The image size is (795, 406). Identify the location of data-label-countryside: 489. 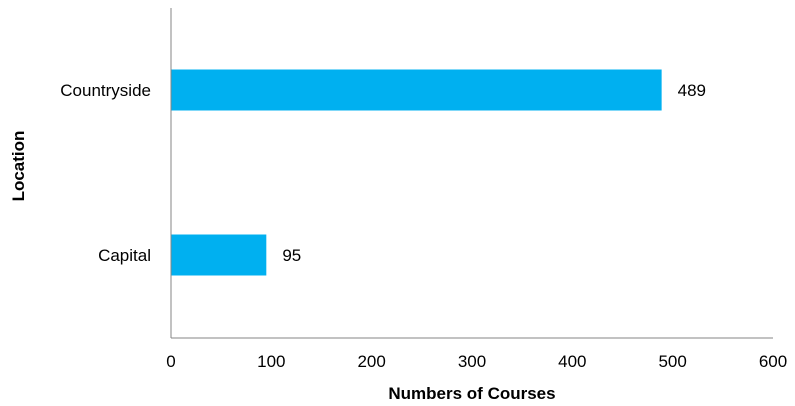
(692, 90).